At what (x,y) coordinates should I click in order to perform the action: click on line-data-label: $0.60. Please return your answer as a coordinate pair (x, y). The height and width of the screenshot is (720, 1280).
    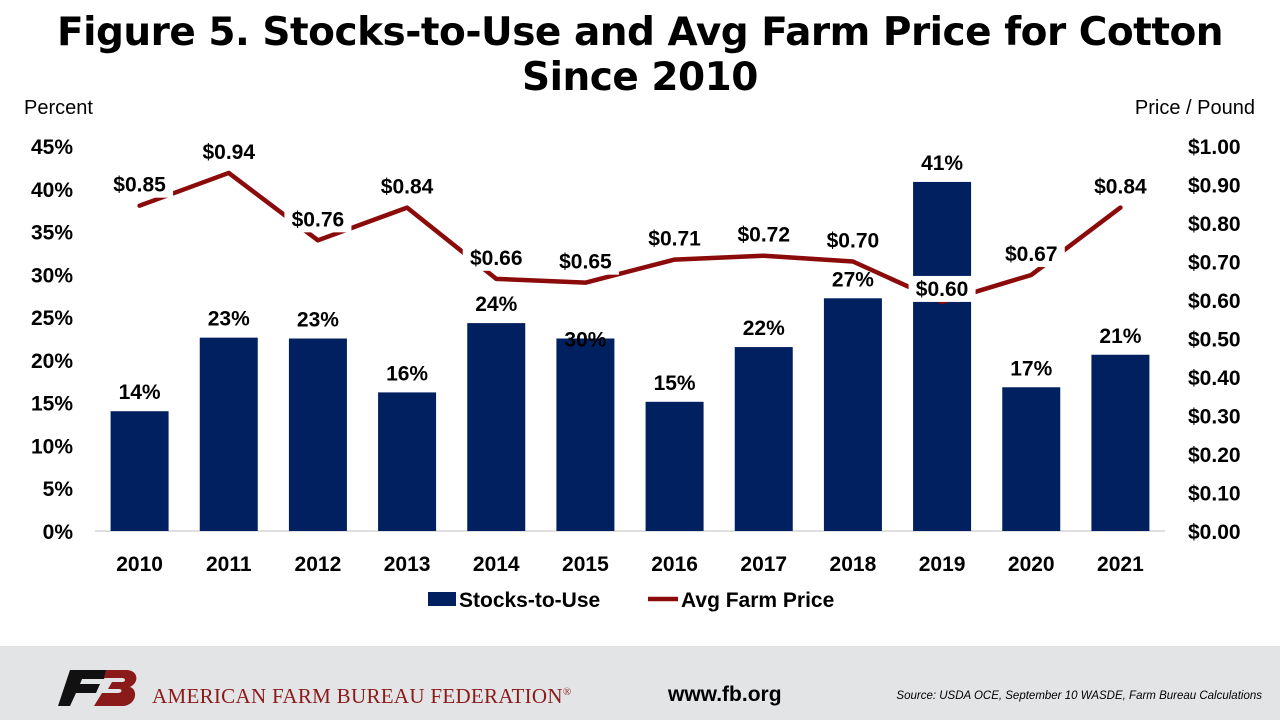
    Looking at the image, I should click on (942, 289).